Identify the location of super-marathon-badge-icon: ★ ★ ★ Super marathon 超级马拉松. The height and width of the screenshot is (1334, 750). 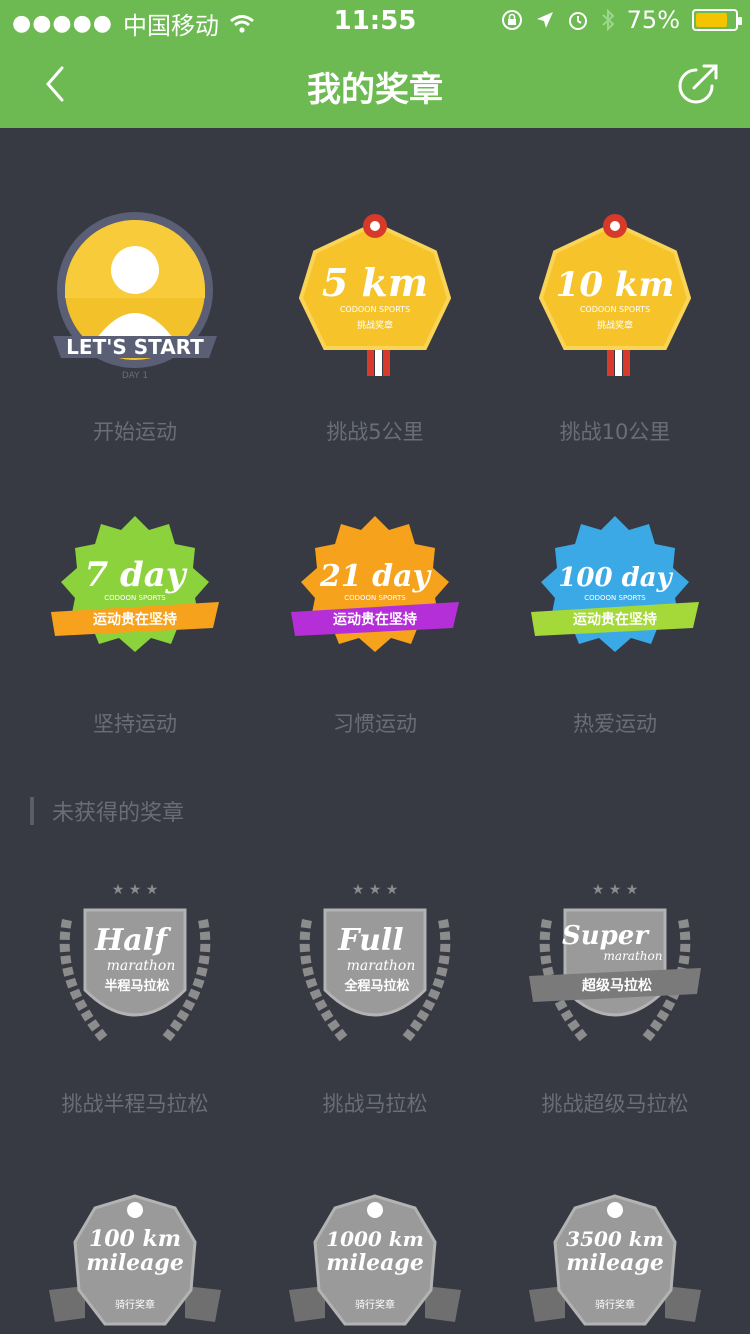
(615, 963).